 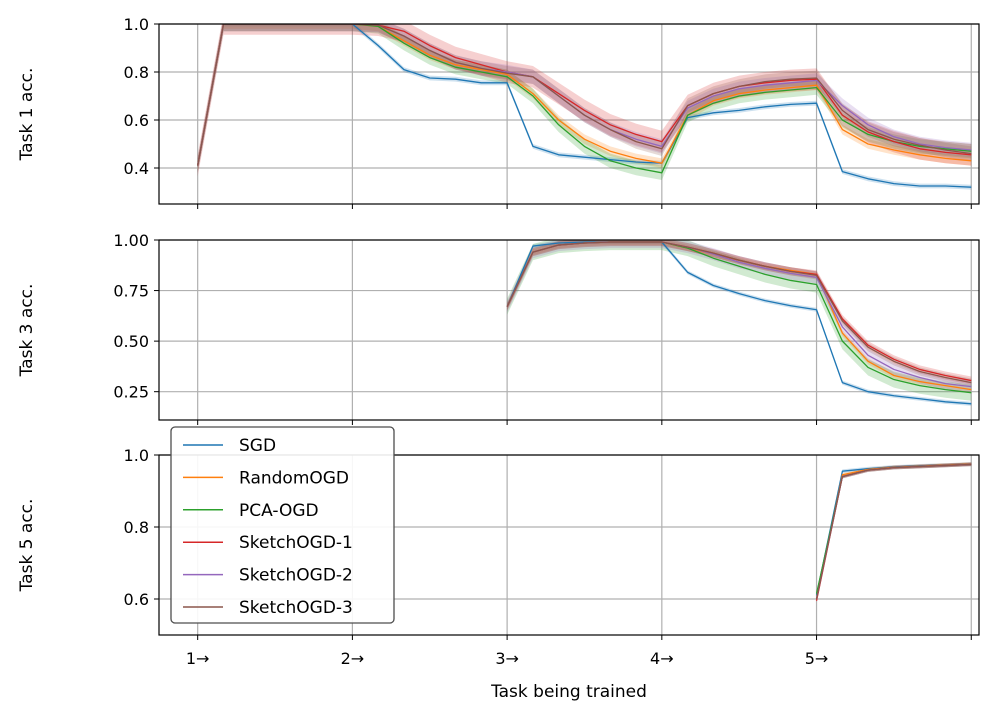 What do you see at coordinates (296, 543) in the screenshot?
I see `legend-label: SketchOGD-1` at bounding box center [296, 543].